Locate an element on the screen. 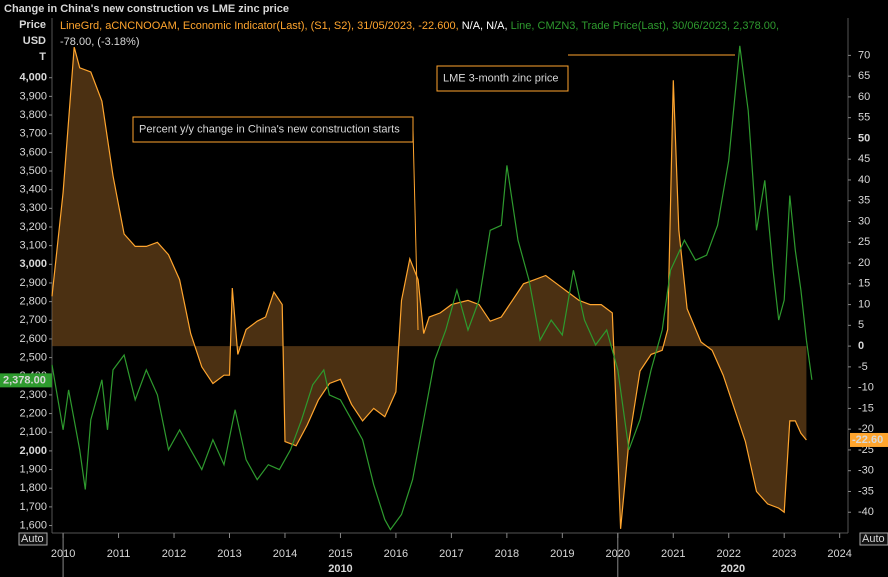  x-tick-label: 2014 is located at coordinates (285, 554).